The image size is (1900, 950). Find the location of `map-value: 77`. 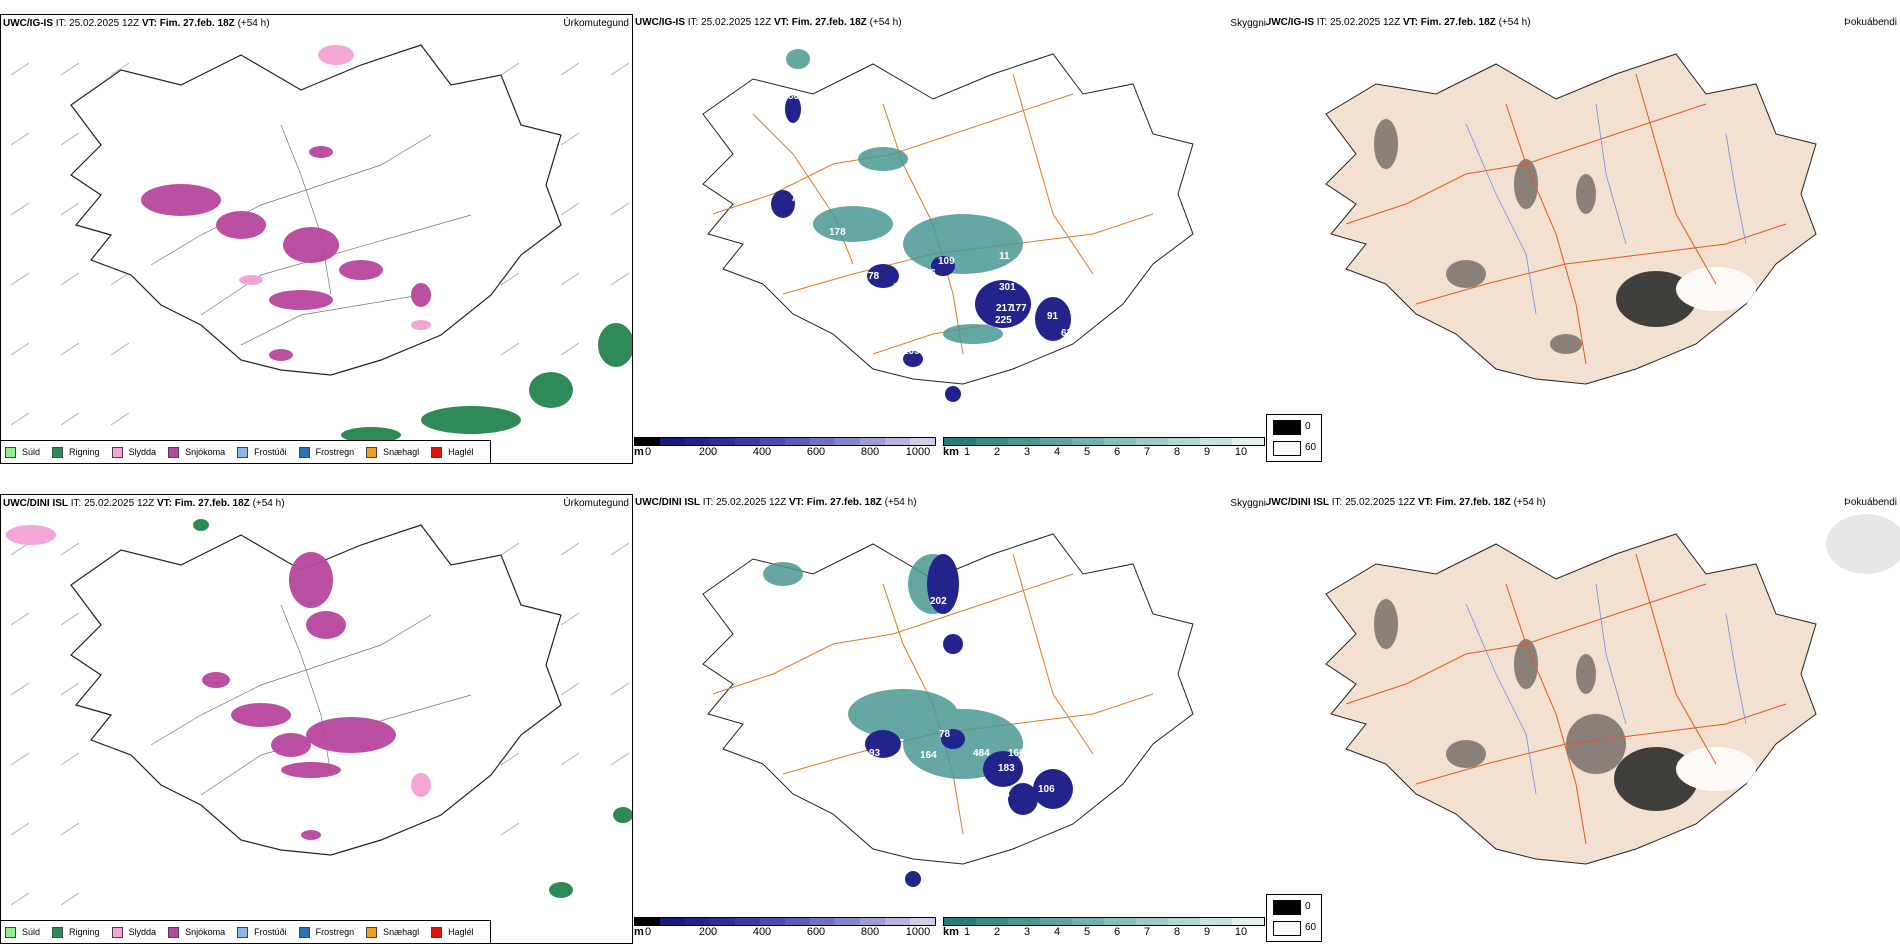

map-value: 77 is located at coordinates (797, 198).